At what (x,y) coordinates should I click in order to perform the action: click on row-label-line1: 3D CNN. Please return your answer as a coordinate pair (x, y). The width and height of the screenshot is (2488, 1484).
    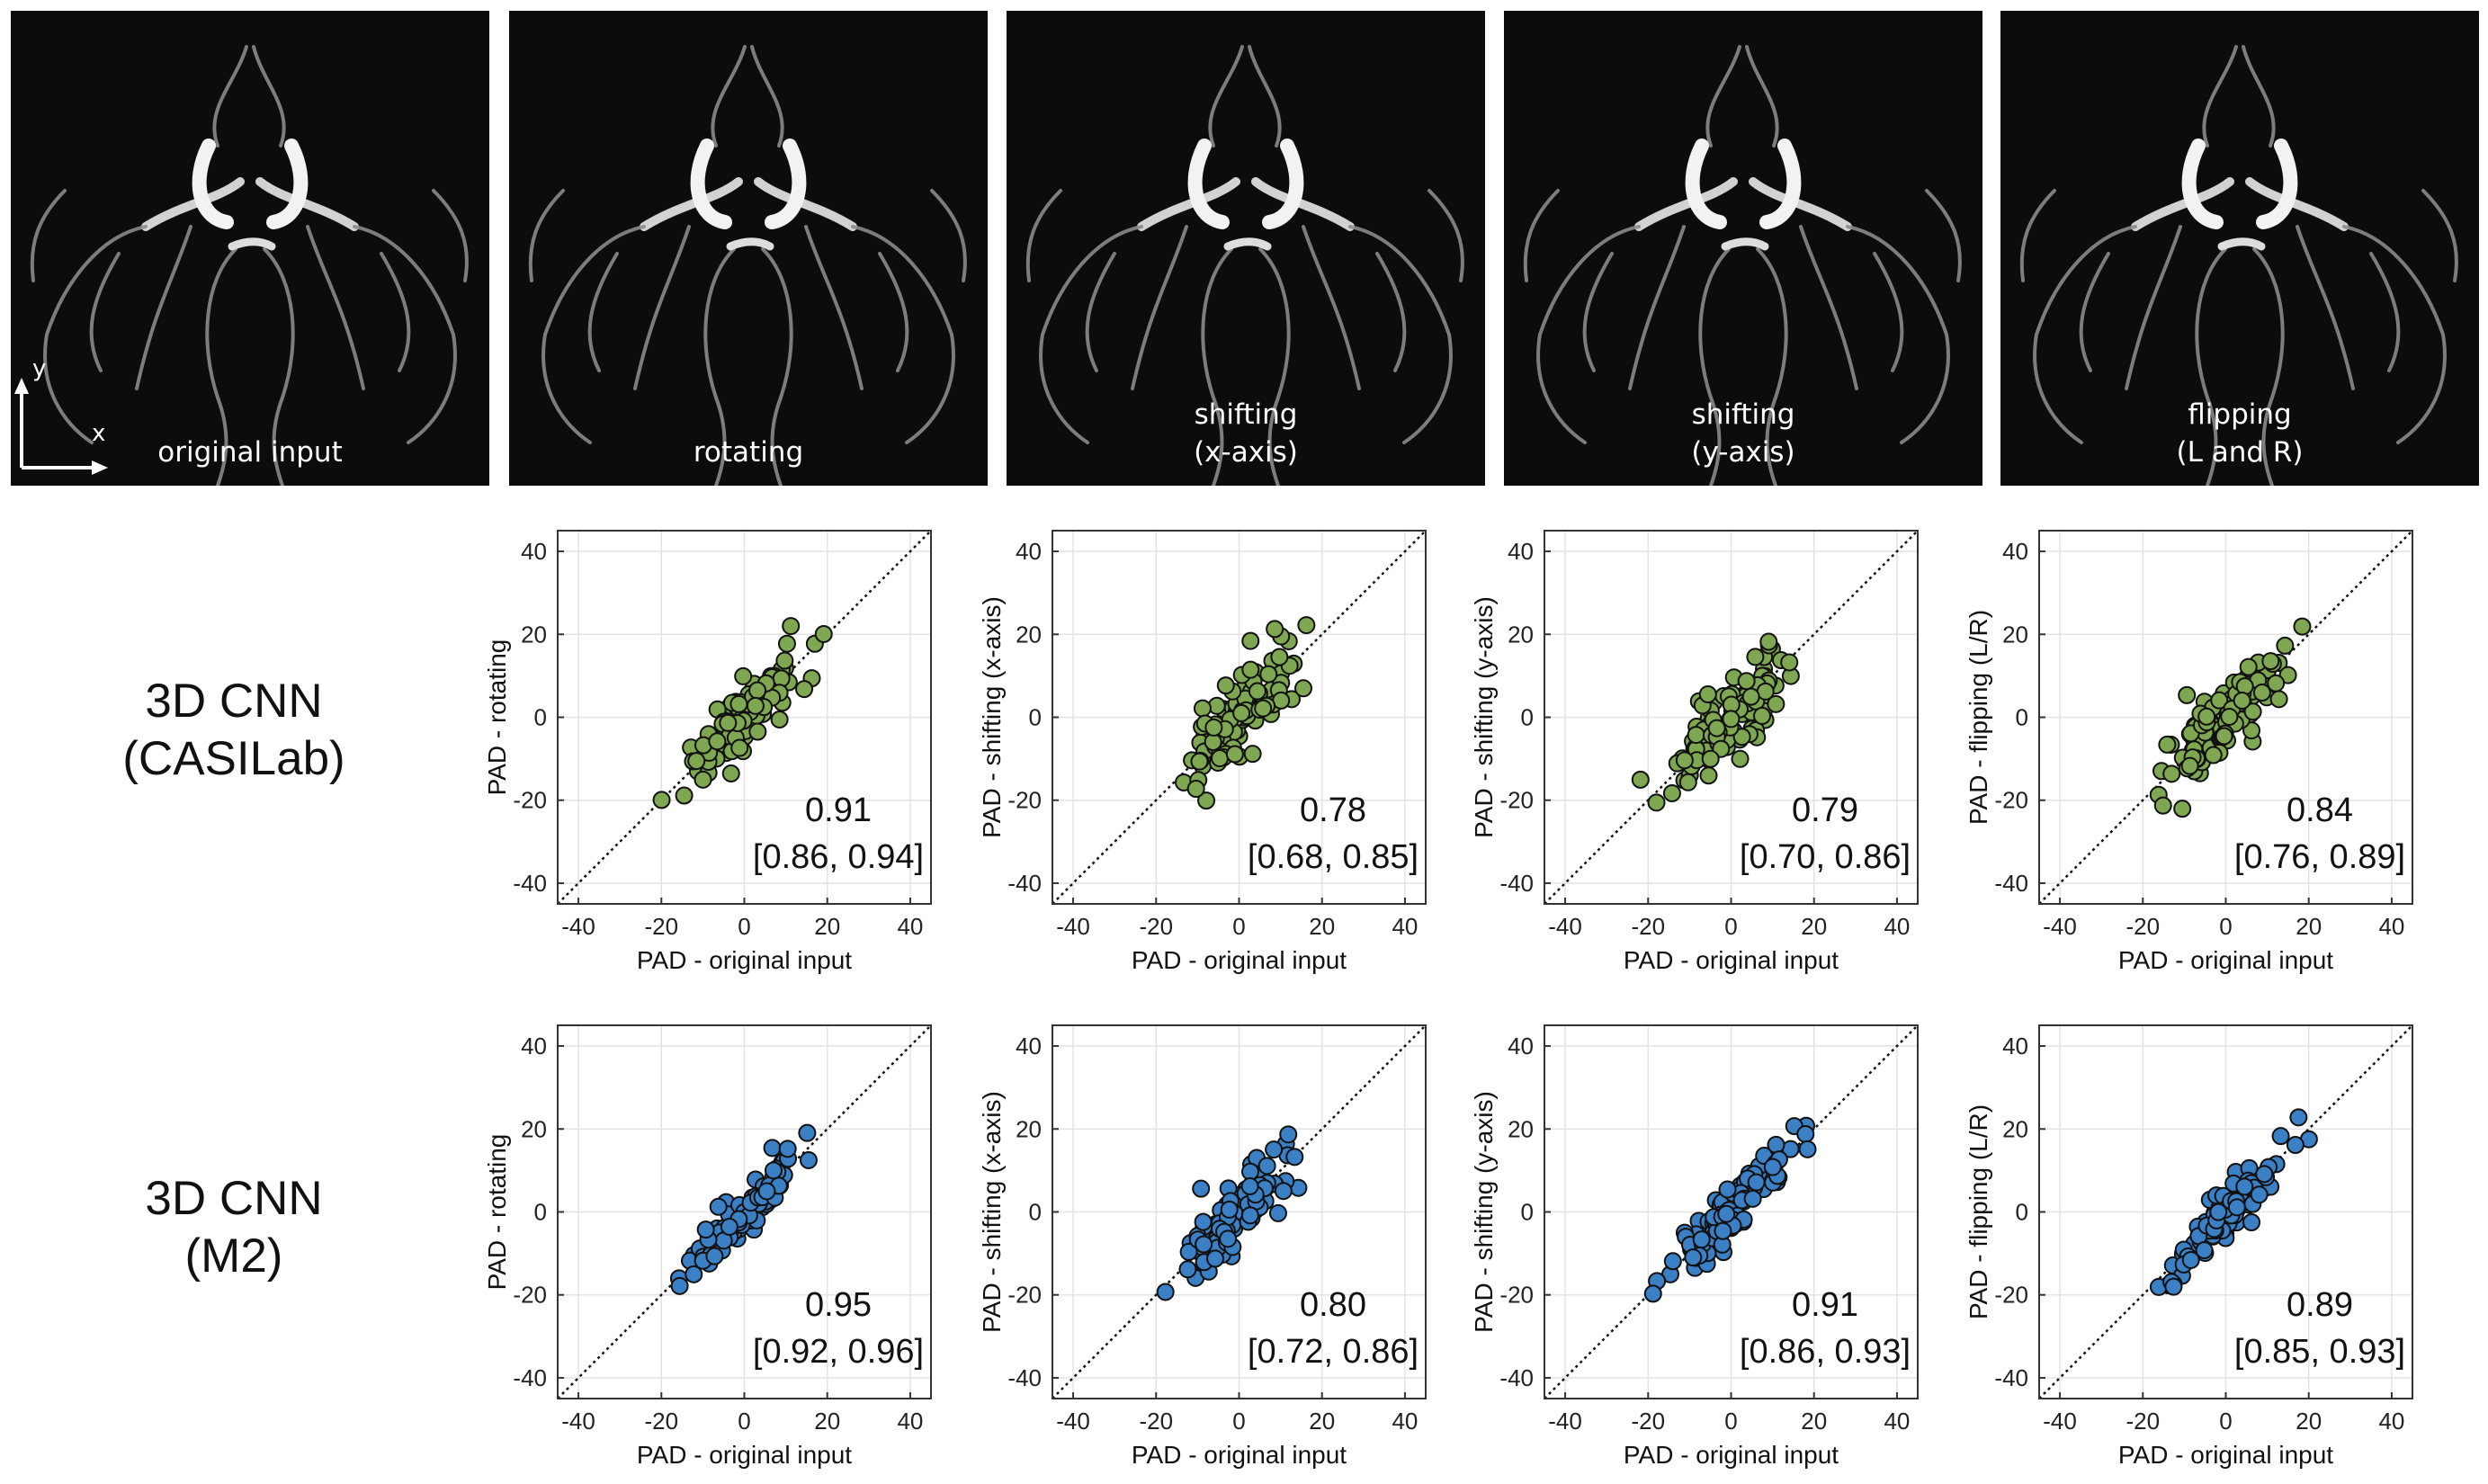
    Looking at the image, I should click on (234, 701).